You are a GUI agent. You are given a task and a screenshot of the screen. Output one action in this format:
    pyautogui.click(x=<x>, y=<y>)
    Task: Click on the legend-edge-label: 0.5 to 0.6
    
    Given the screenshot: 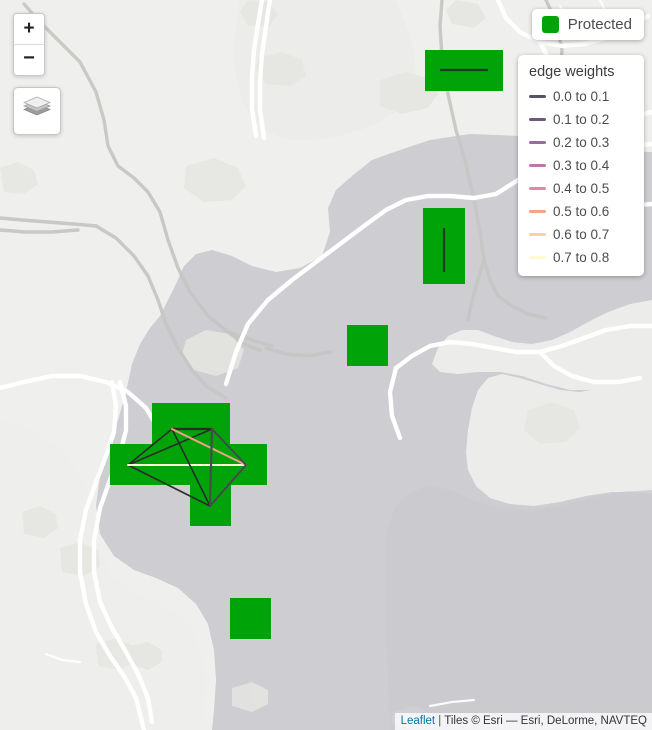 What is the action you would take?
    pyautogui.click(x=581, y=211)
    